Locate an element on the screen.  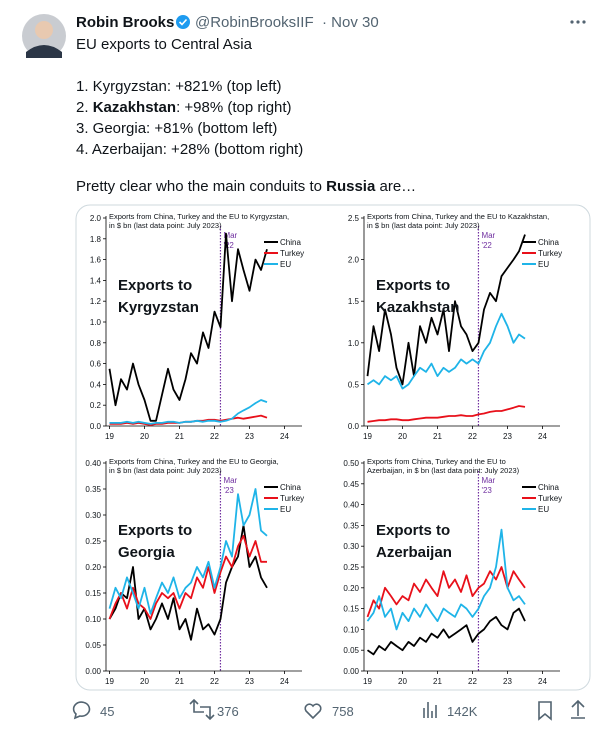
avatar-face is located at coordinates (44, 30).